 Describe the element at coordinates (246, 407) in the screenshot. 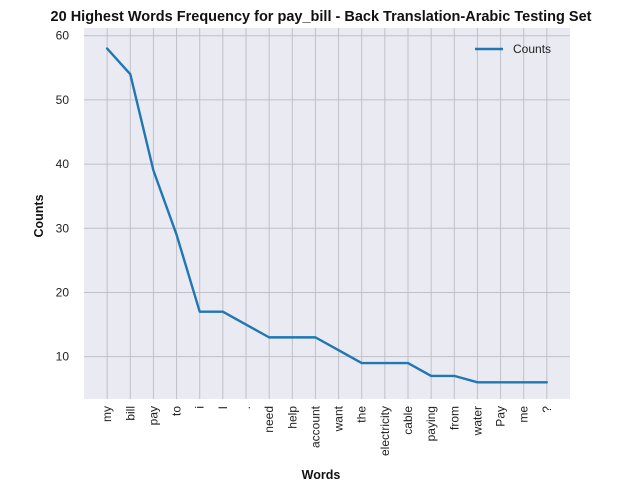

I see `x-tick-label: .` at that location.